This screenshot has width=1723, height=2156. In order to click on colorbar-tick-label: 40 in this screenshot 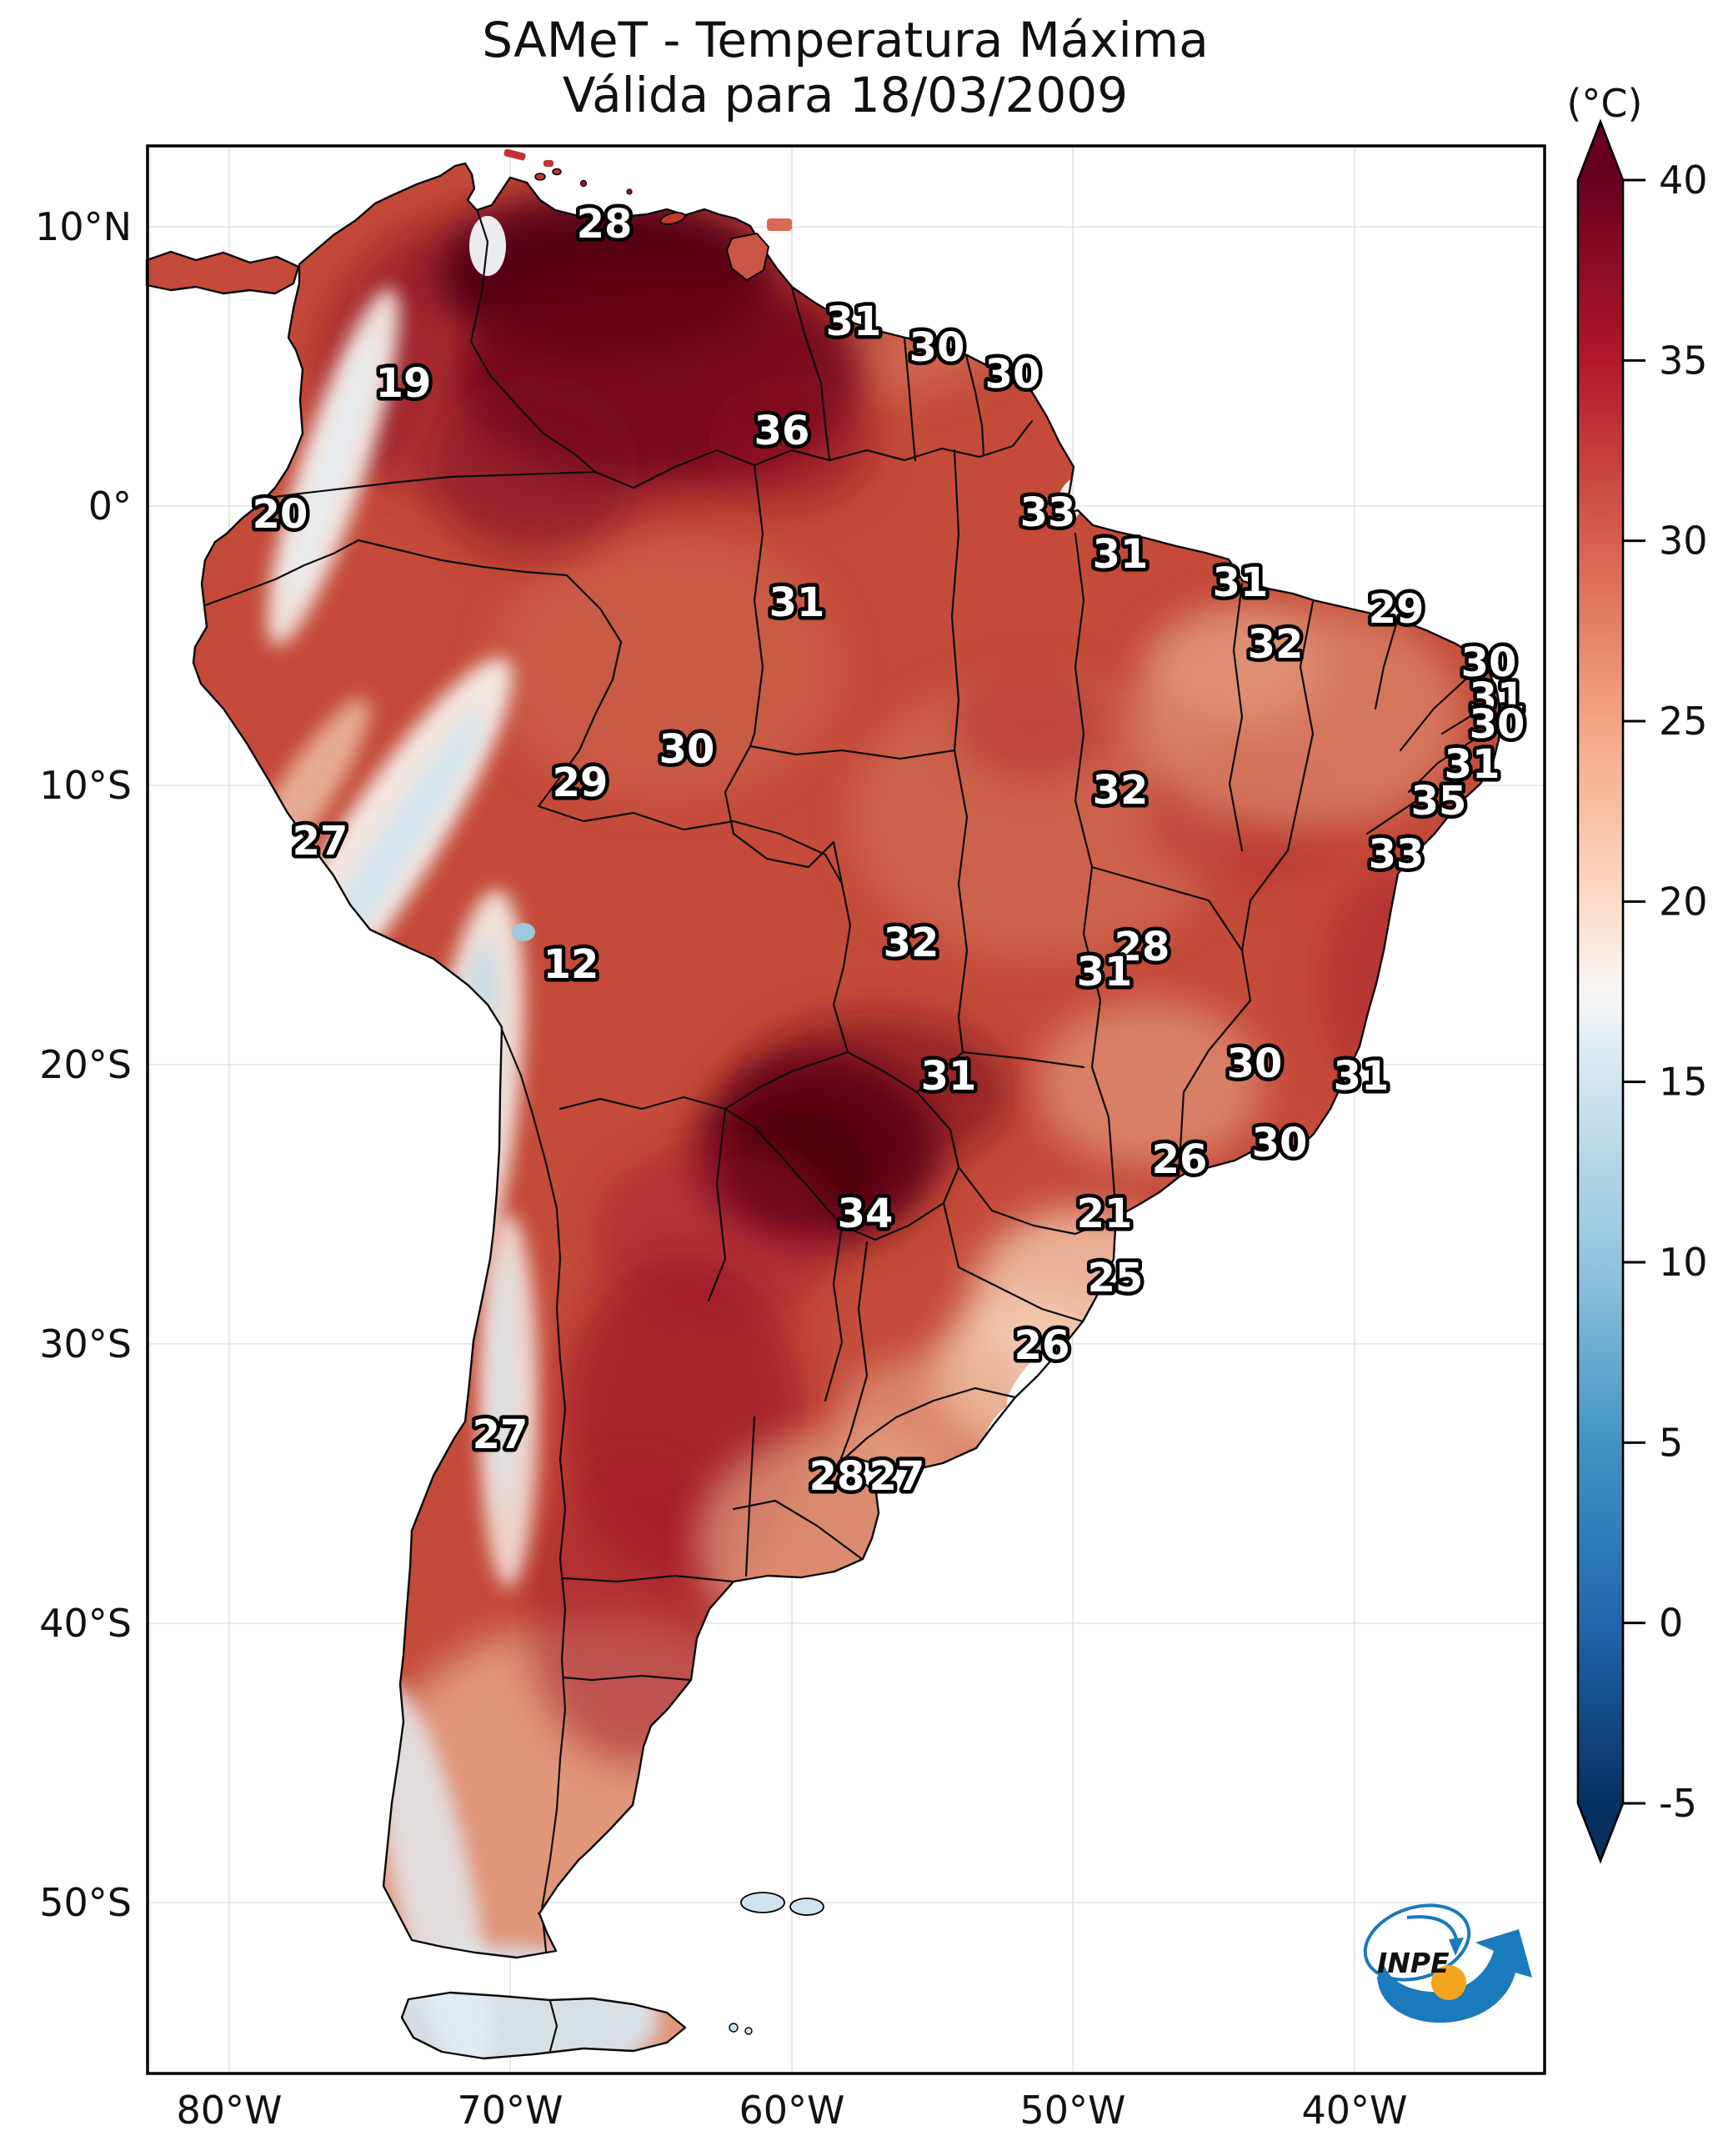, I will do `click(1684, 180)`.